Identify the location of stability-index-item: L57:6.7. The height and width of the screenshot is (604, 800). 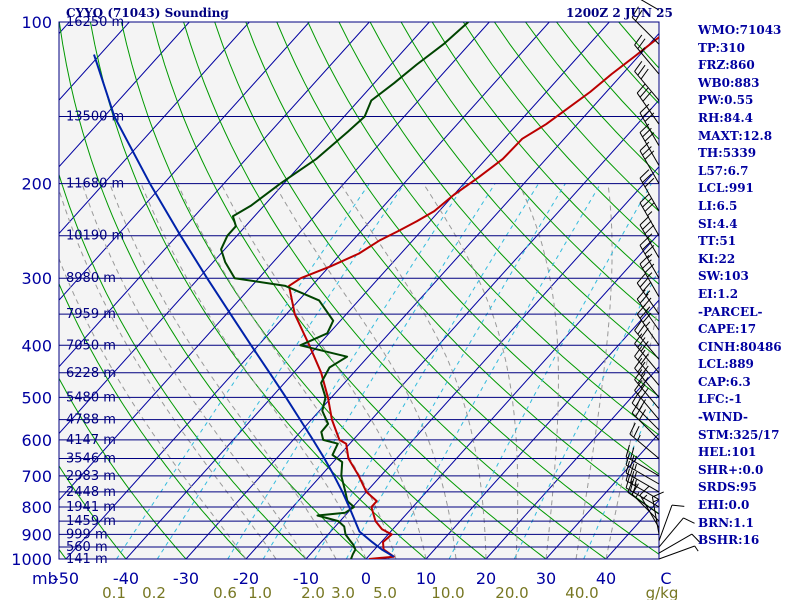
(748, 172).